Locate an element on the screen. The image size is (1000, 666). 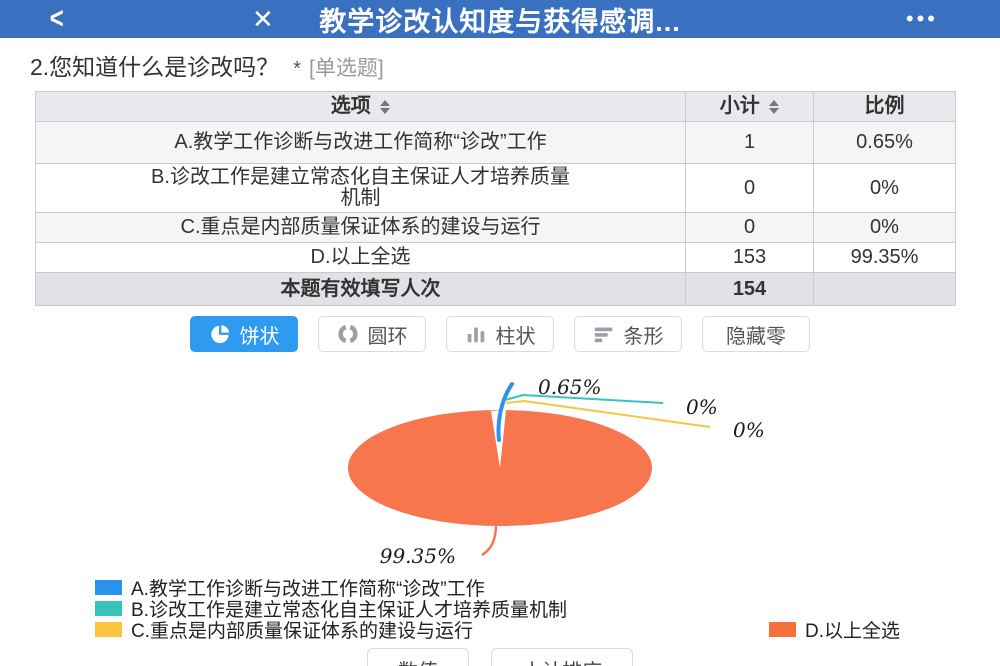
question-text: 2.您知道什么是诊改吗？ is located at coordinates (155, 67).